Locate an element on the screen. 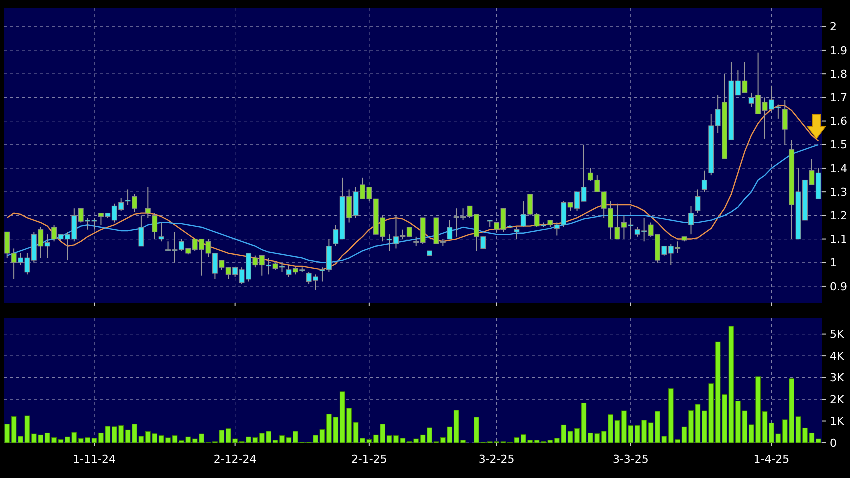  y-tick-label: 1.6 is located at coordinates (839, 121).